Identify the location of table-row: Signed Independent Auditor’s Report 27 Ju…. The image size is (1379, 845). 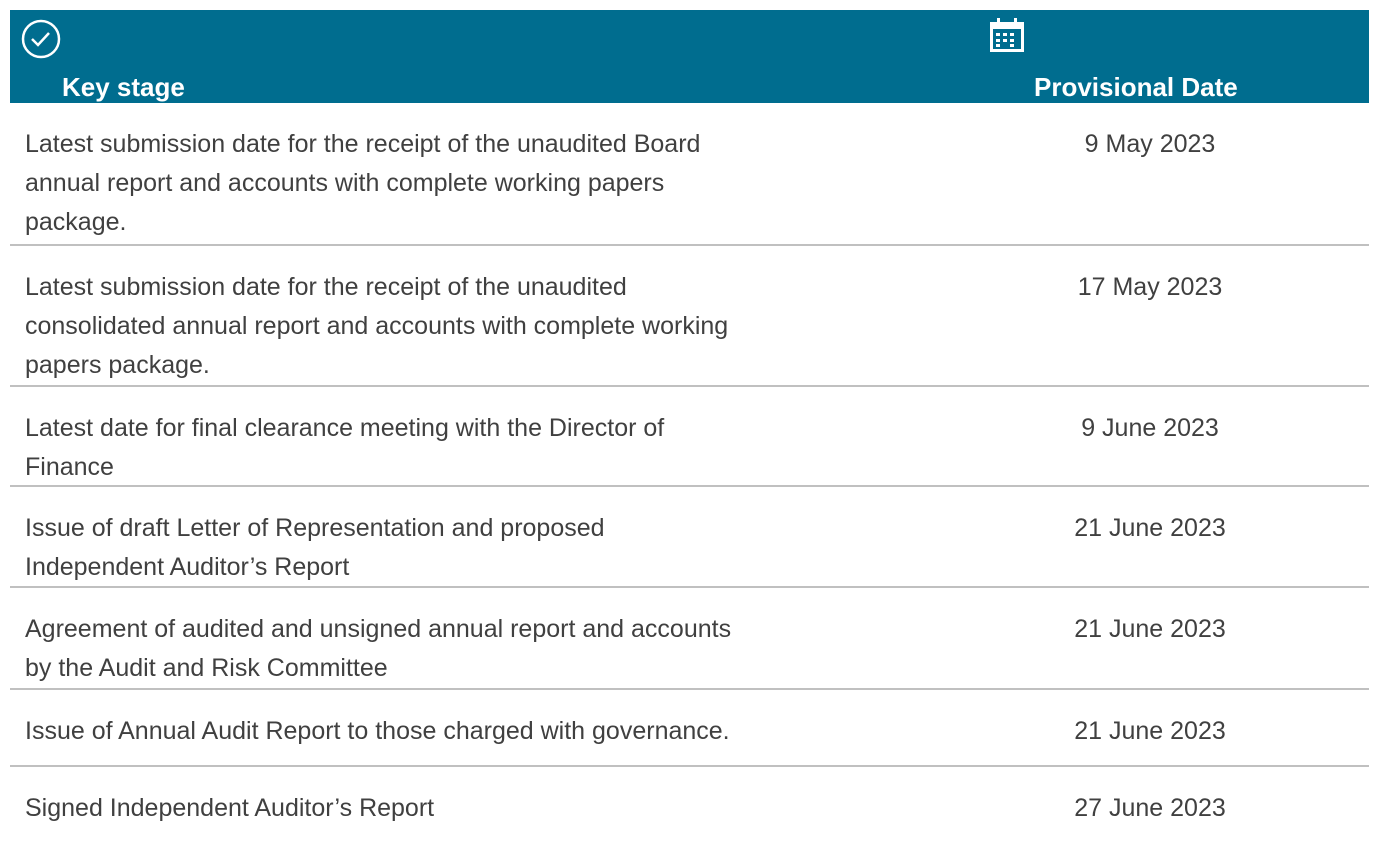
(689, 806).